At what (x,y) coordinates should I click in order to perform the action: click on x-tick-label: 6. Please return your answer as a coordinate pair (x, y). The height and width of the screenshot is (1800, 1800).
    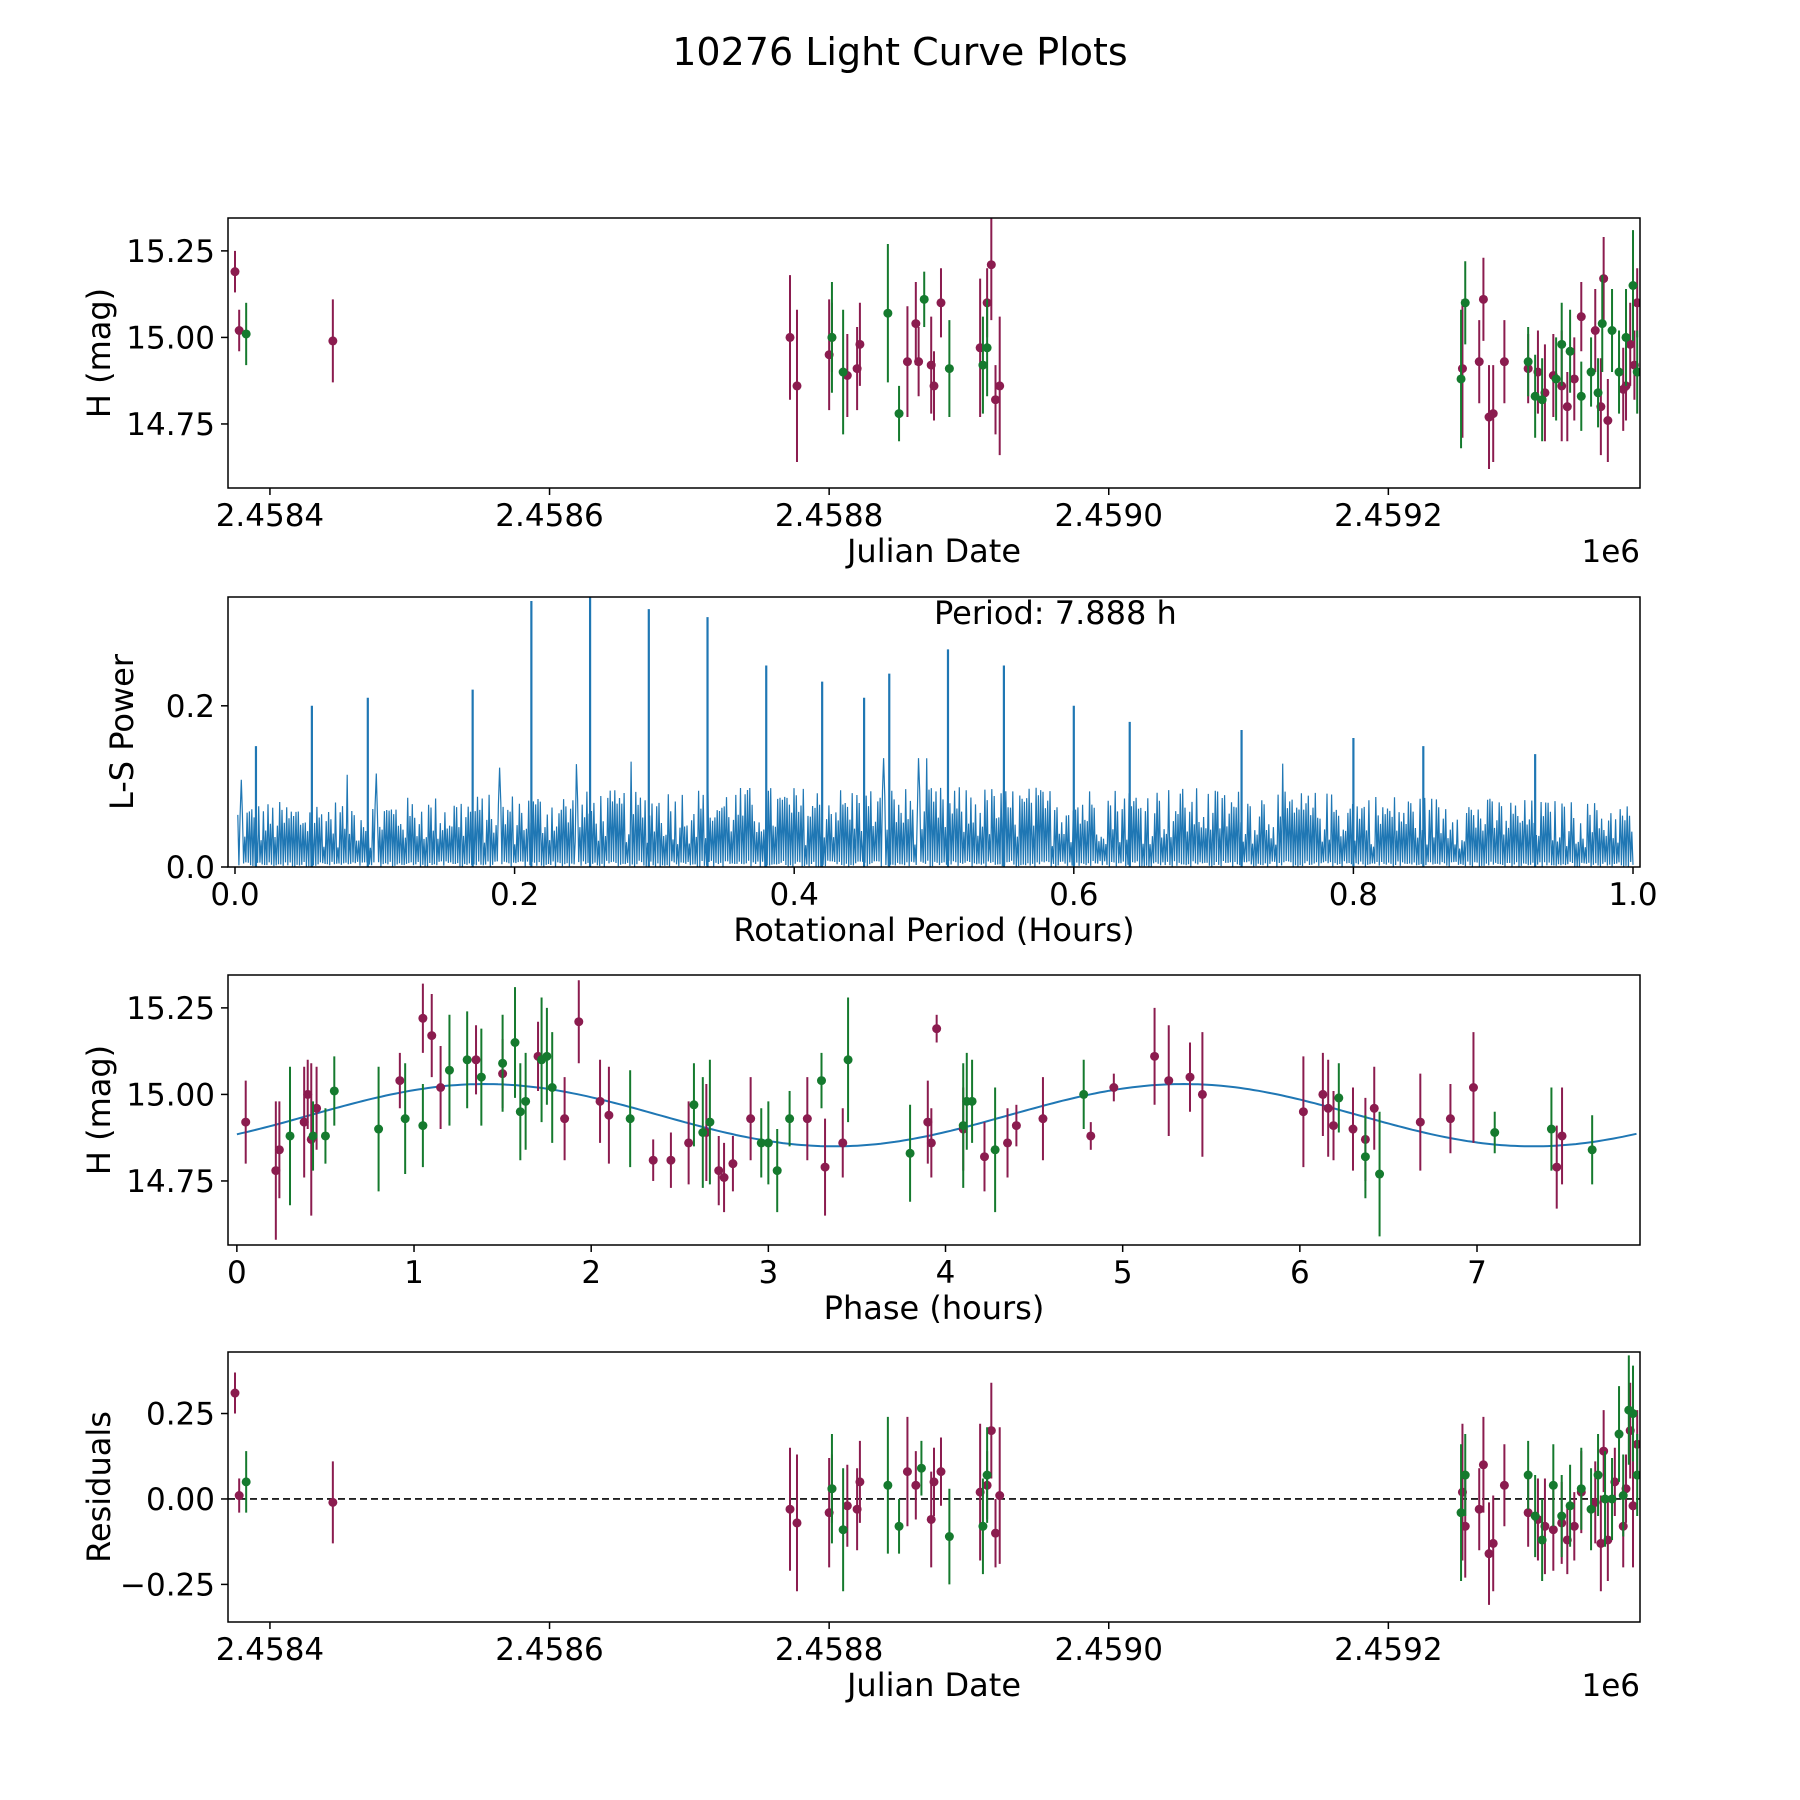
    Looking at the image, I should click on (1300, 1273).